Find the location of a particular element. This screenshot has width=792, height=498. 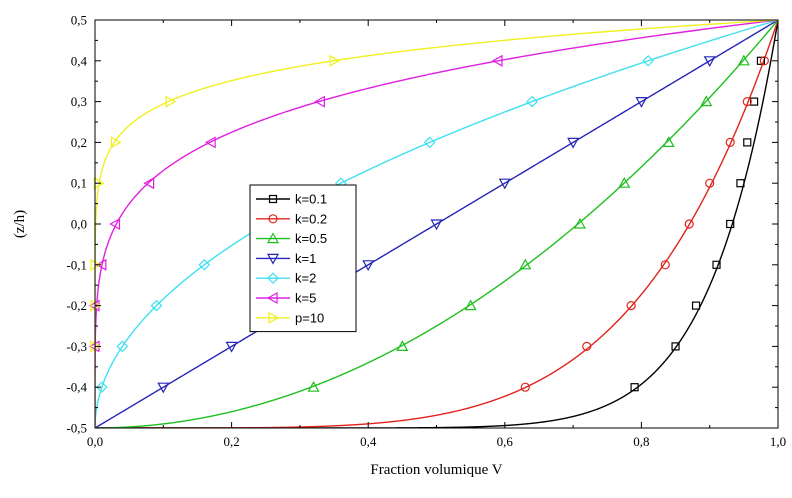

x-tick-label: 0,8 is located at coordinates (641, 441).